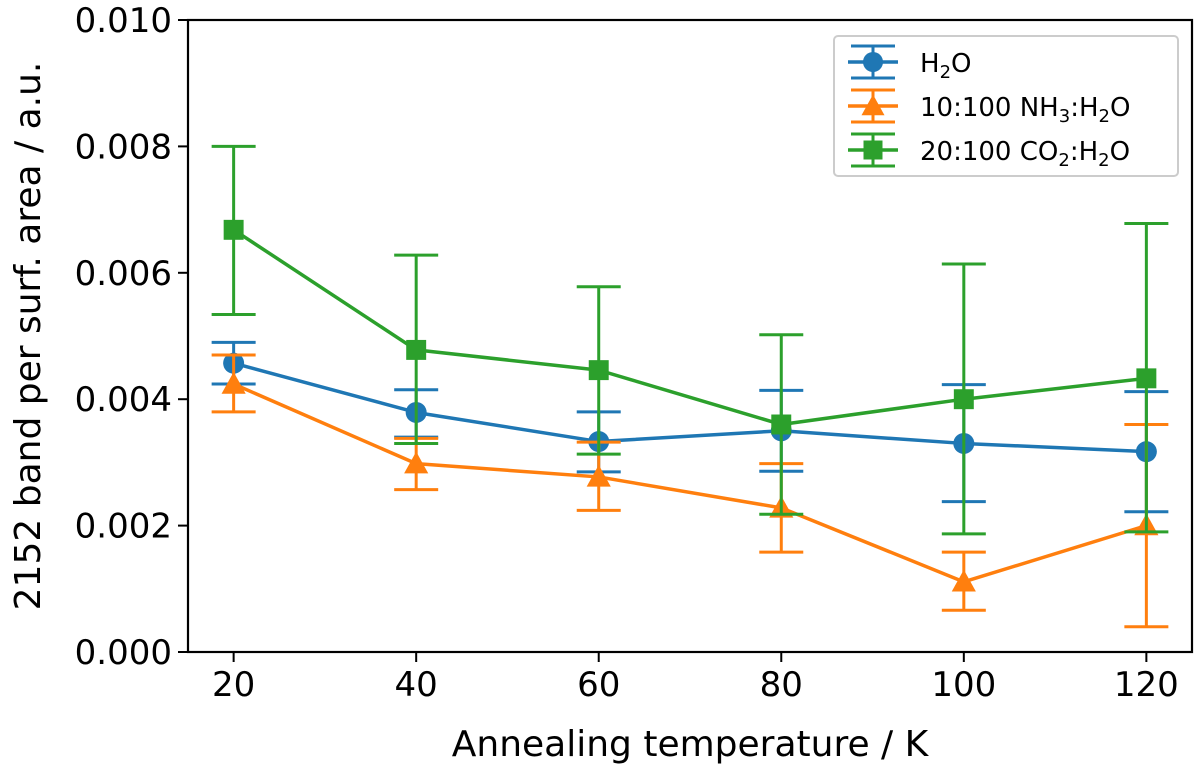 This screenshot has width=1200, height=771. I want to click on legend-label-part: 3, so click(1064, 116).